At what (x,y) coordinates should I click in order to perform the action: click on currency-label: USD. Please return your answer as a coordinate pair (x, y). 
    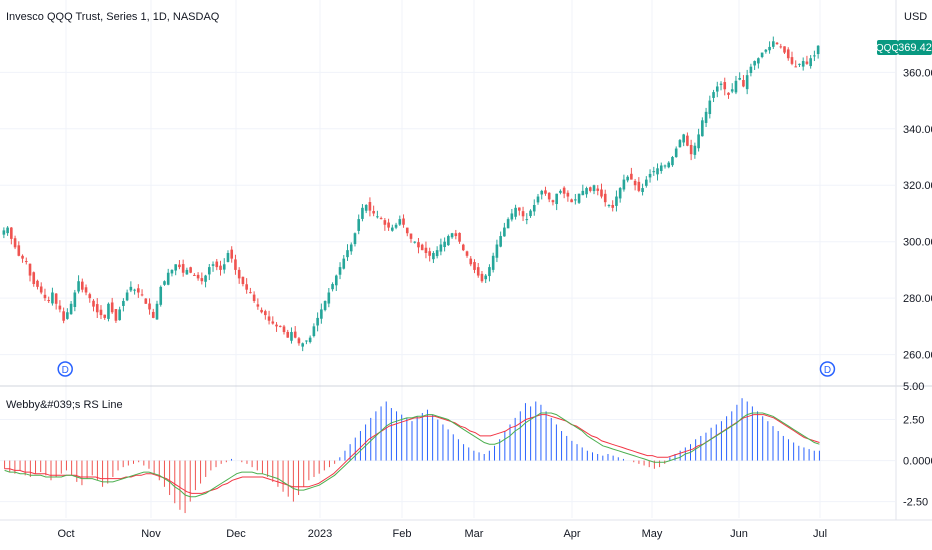
    Looking at the image, I should click on (915, 17).